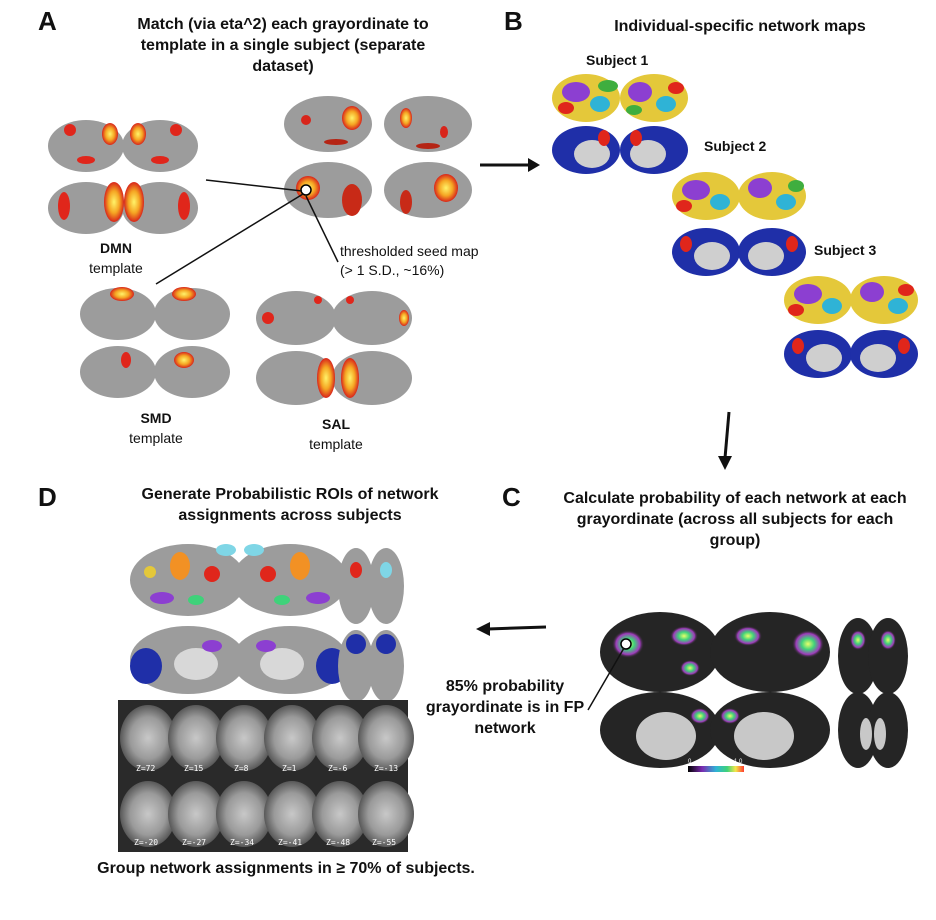  Describe the element at coordinates (194, 842) in the screenshot. I see `slice-label: Z=-27` at that location.